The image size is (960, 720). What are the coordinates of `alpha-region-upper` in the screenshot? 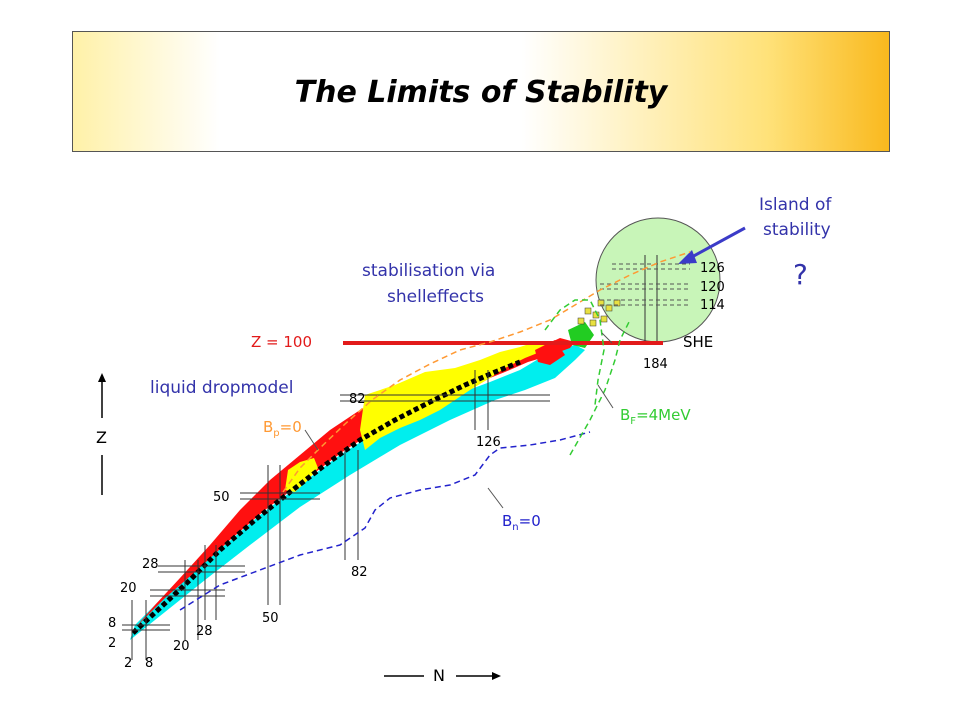 It's located at (452, 396).